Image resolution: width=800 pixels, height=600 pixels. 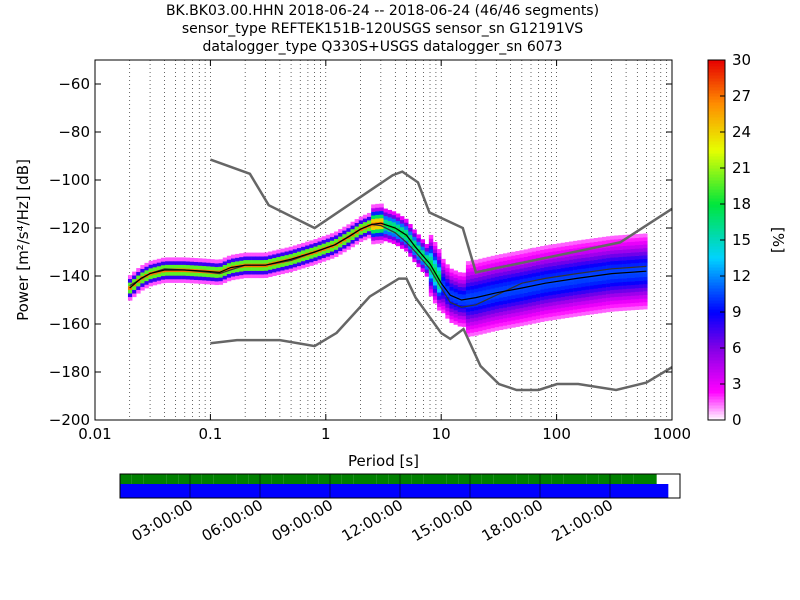 What do you see at coordinates (69, 372) in the screenshot?
I see `y-tick-label: −180` at bounding box center [69, 372].